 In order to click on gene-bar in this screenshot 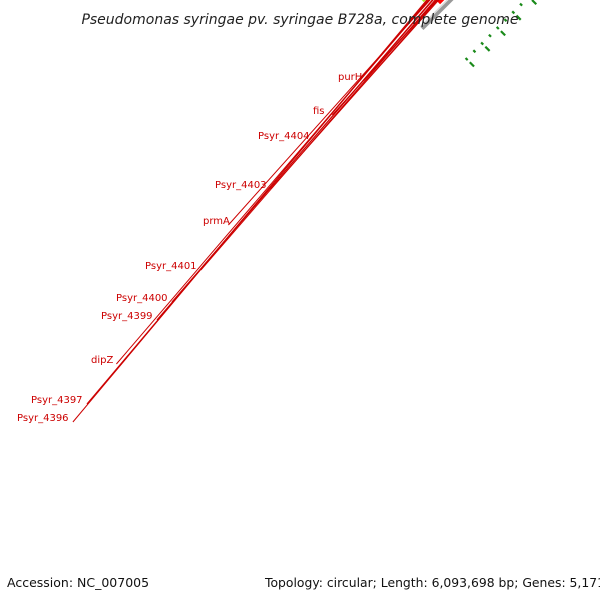, I will do `click(423, 1)`.